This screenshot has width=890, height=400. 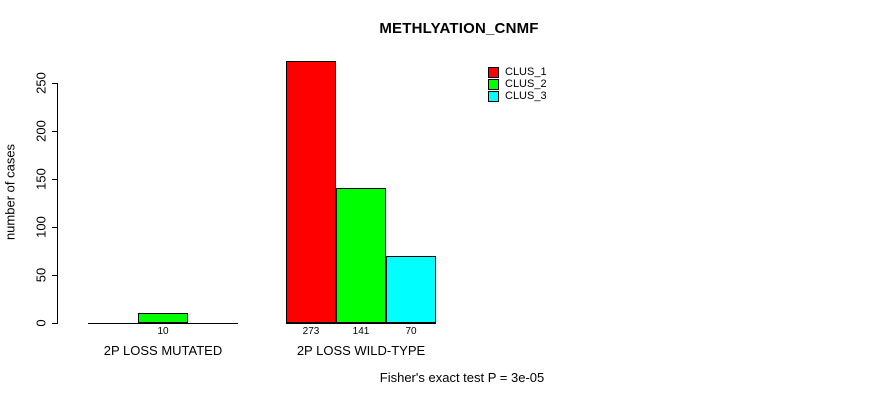 I want to click on bar-clus-3-2p-loss-wild-type, so click(x=411, y=289).